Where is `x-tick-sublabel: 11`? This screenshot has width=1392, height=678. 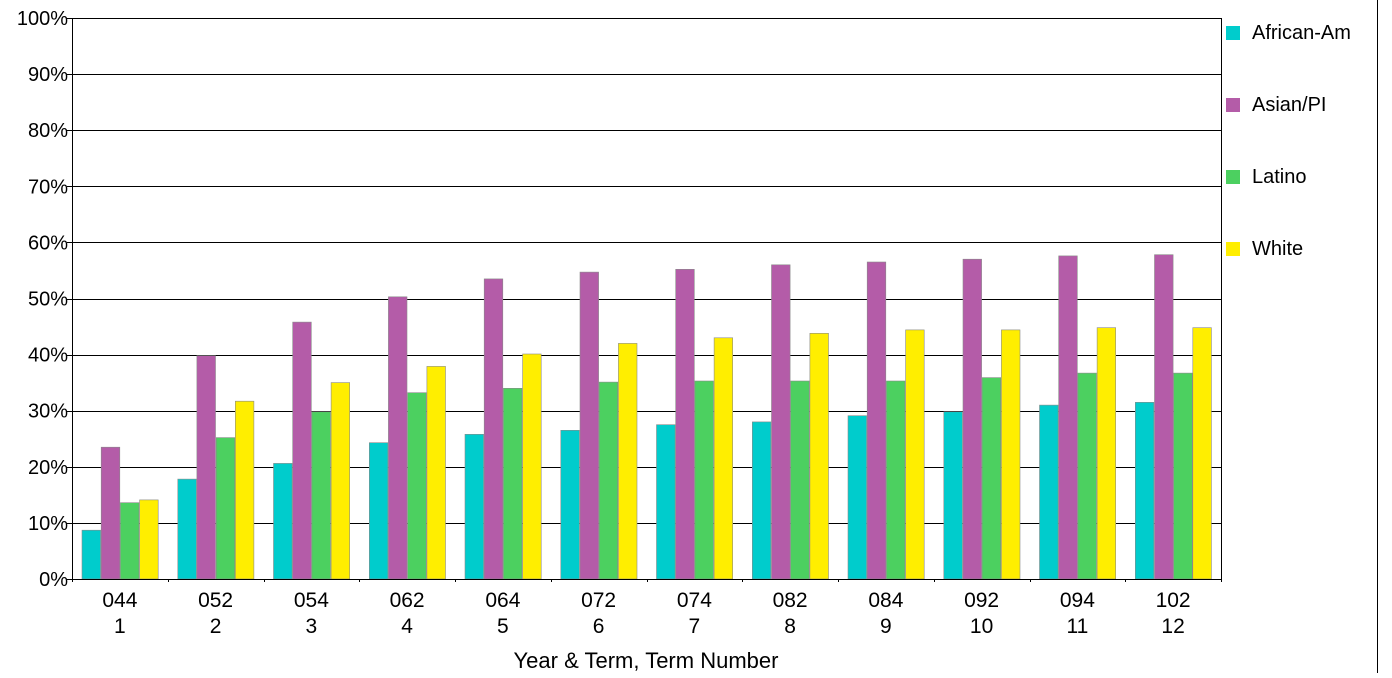 x-tick-sublabel: 11 is located at coordinates (1077, 626).